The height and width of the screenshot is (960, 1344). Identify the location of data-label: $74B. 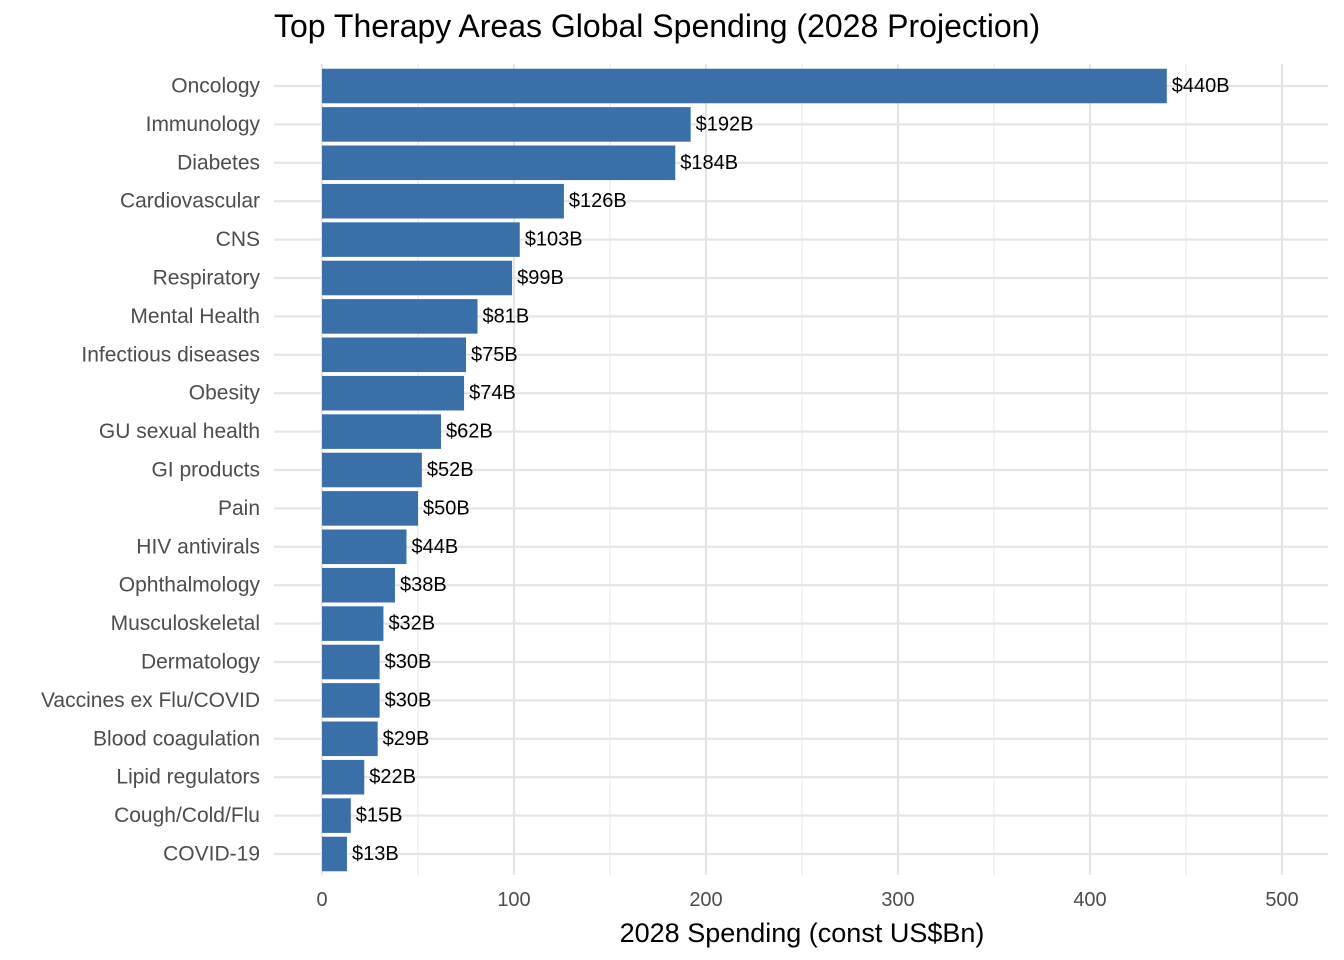
(492, 393).